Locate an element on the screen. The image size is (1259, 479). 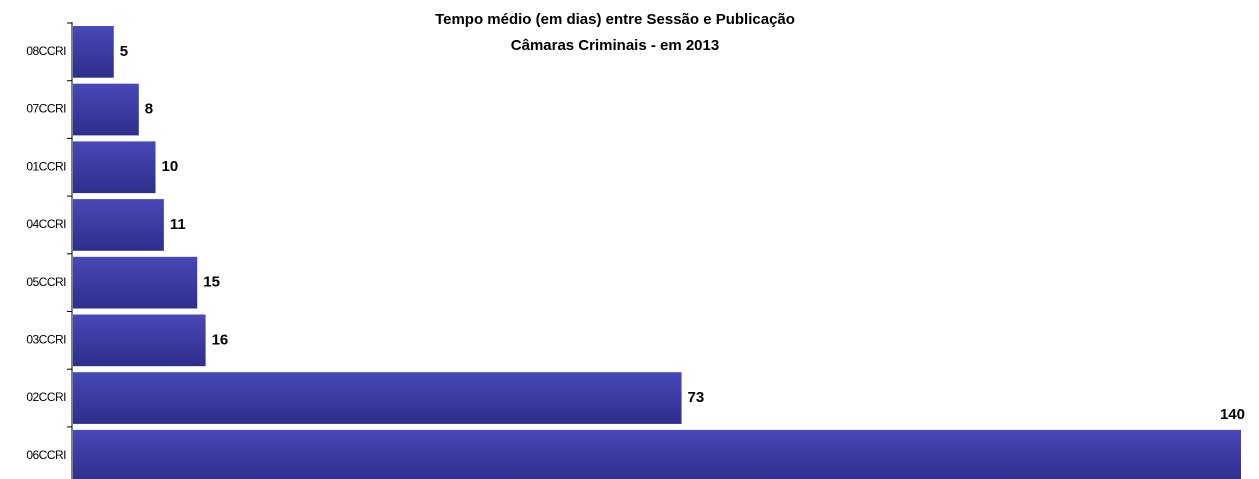
y-tick-label: 04CCRI is located at coordinates (46, 224).